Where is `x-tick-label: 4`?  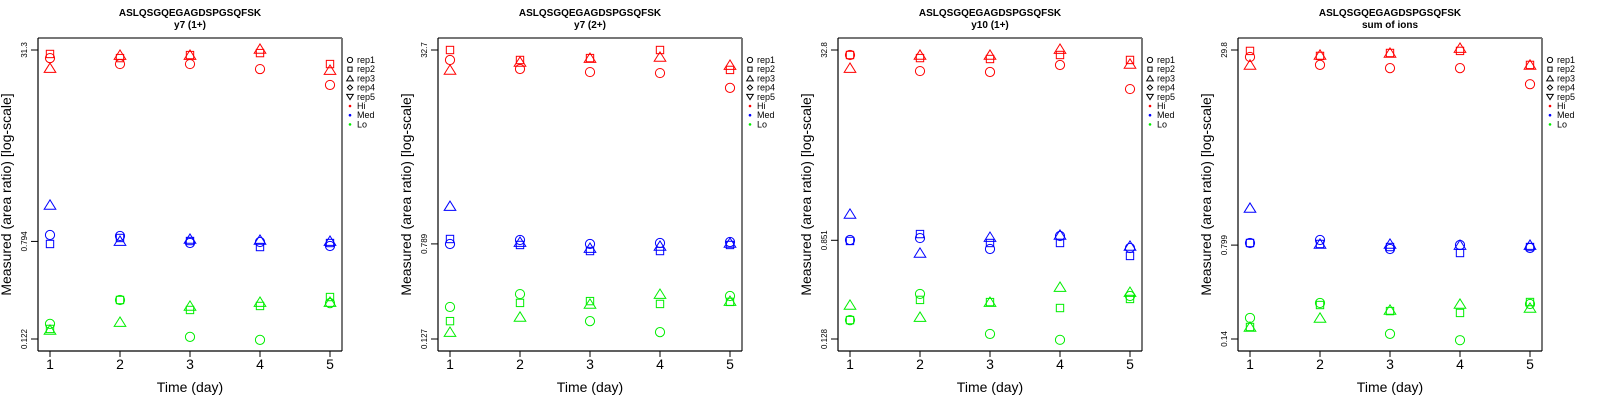 x-tick-label: 4 is located at coordinates (660, 364).